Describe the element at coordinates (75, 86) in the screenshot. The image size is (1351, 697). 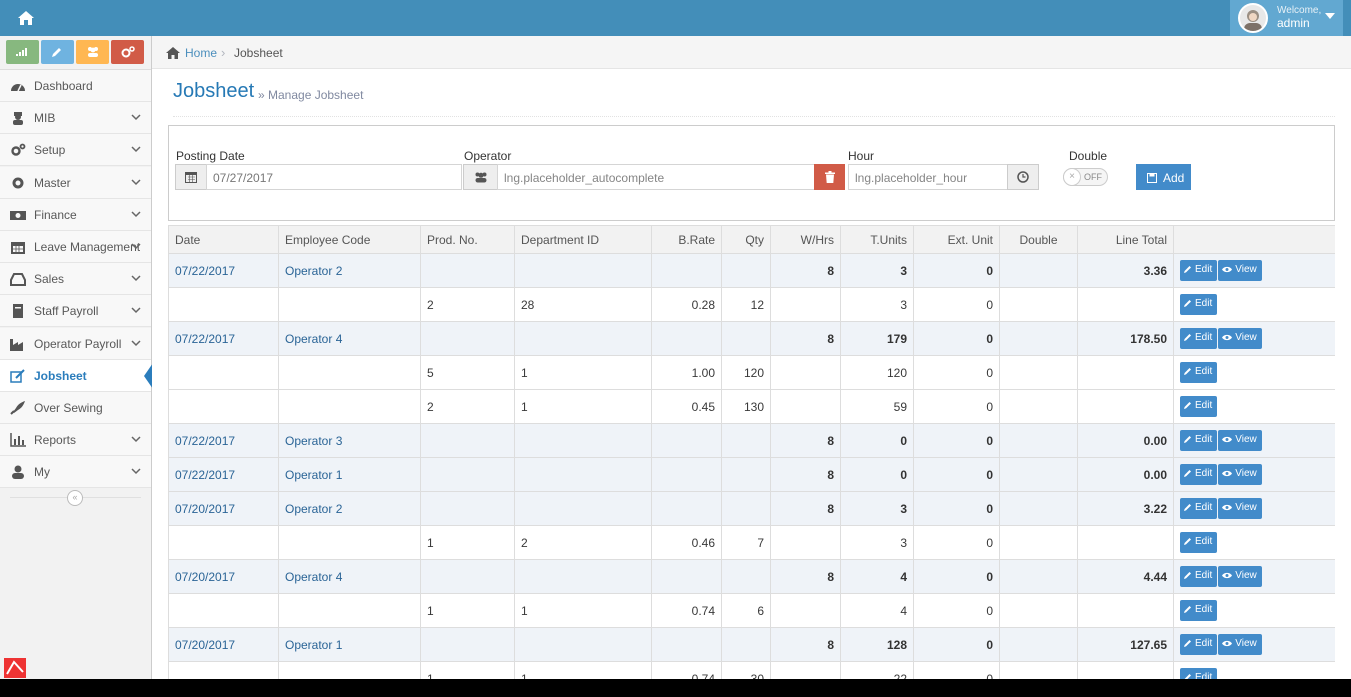
I see `sidebar-item-dashboard: Dashboard` at that location.